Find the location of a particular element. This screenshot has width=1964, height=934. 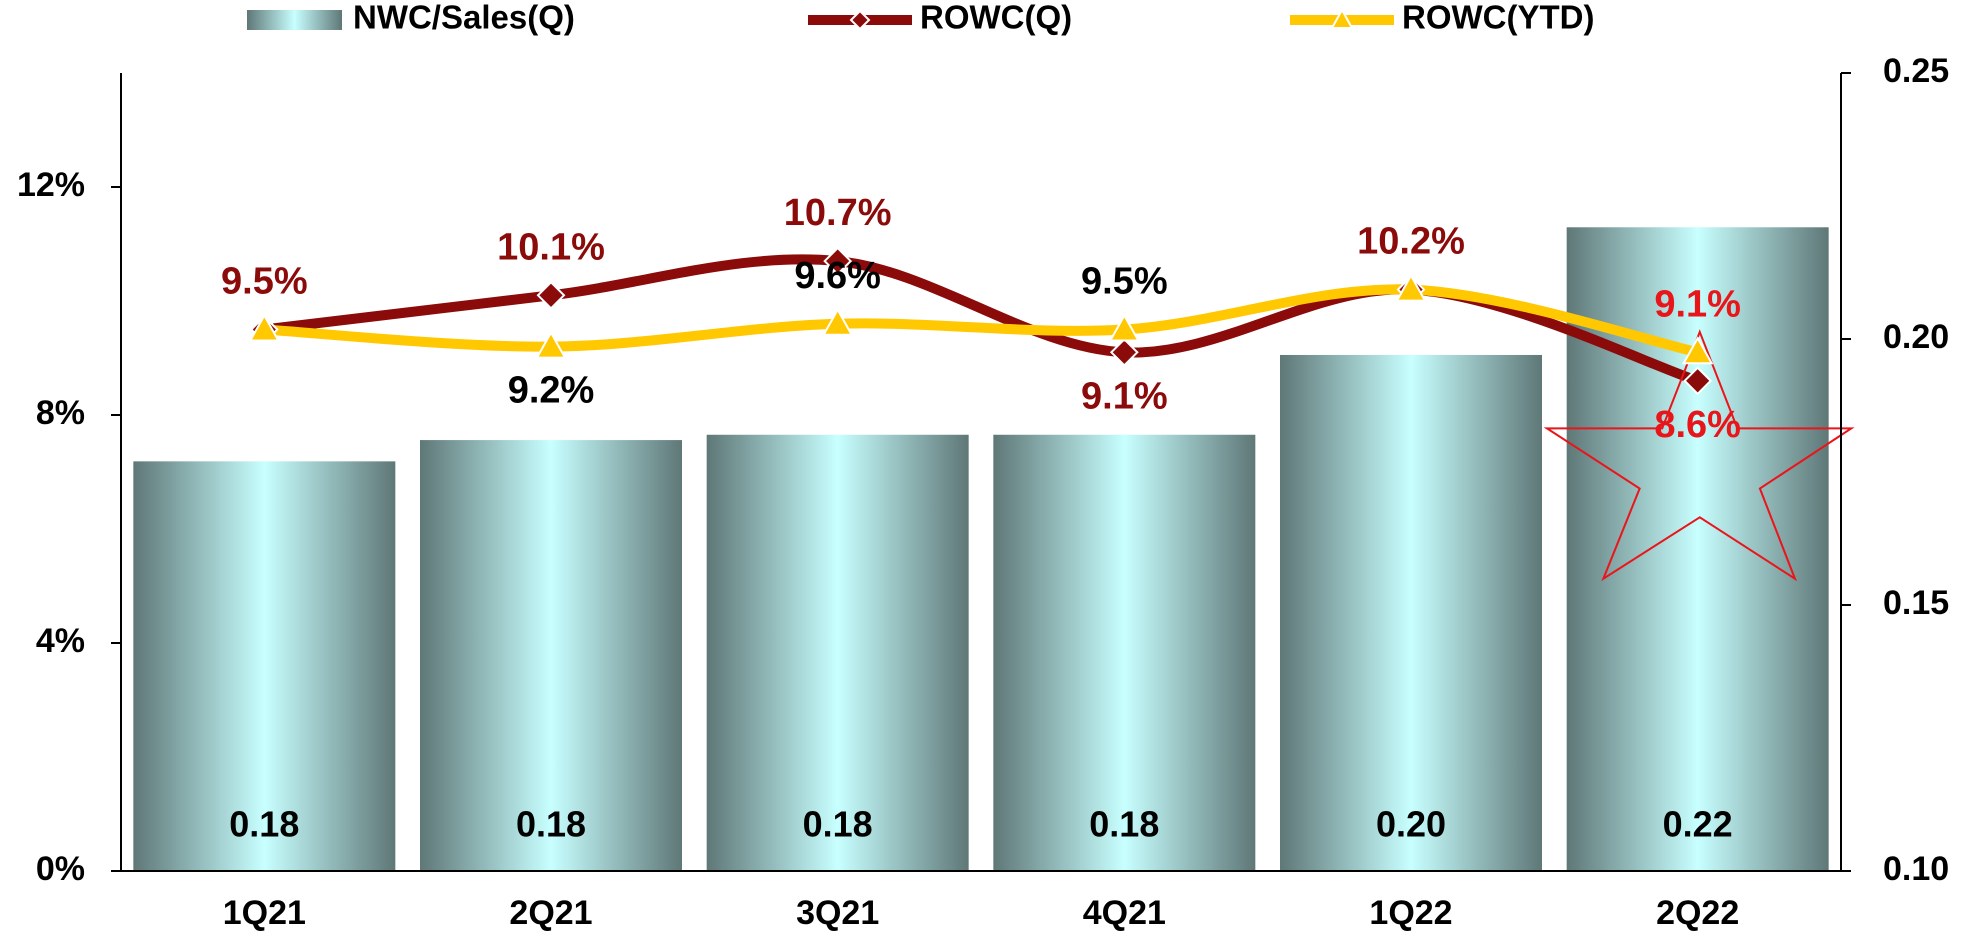

x-tick-label: 3Q21 is located at coordinates (837, 913).